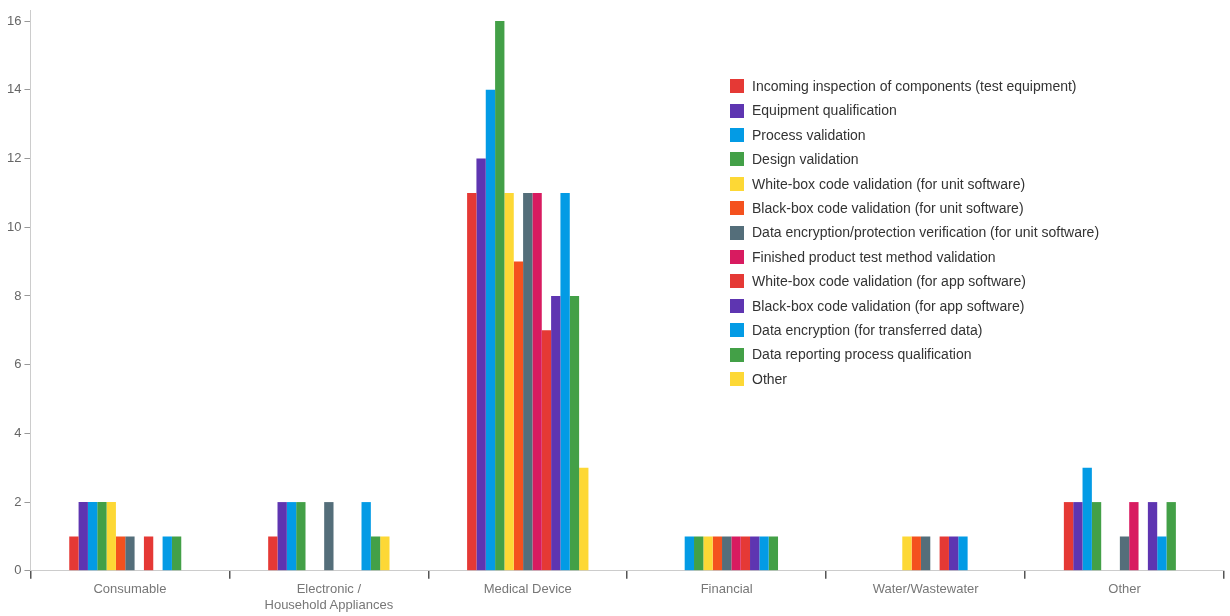  I want to click on x-tick-label: Consumable, so click(130, 589).